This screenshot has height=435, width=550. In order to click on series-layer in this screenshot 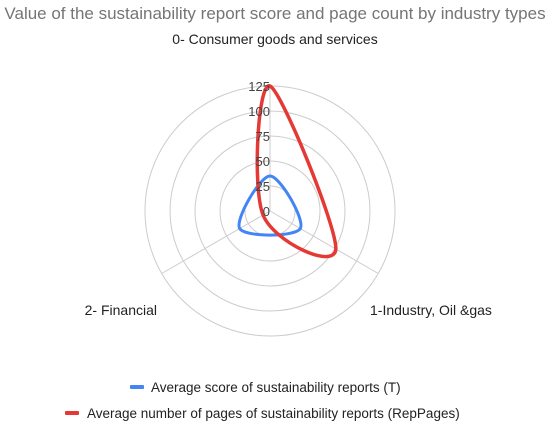, I will do `click(287, 171)`.